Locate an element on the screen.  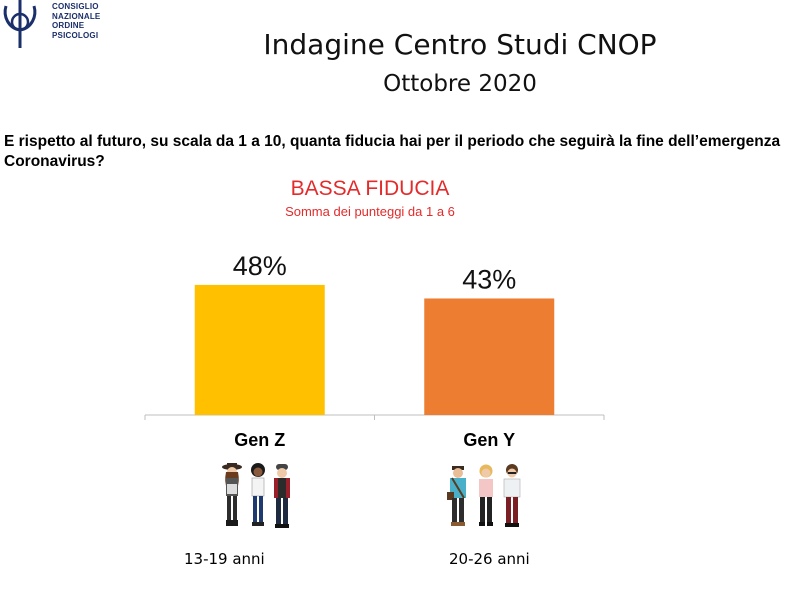
page-subtitle: Ottobre 2020 is located at coordinates (460, 84).